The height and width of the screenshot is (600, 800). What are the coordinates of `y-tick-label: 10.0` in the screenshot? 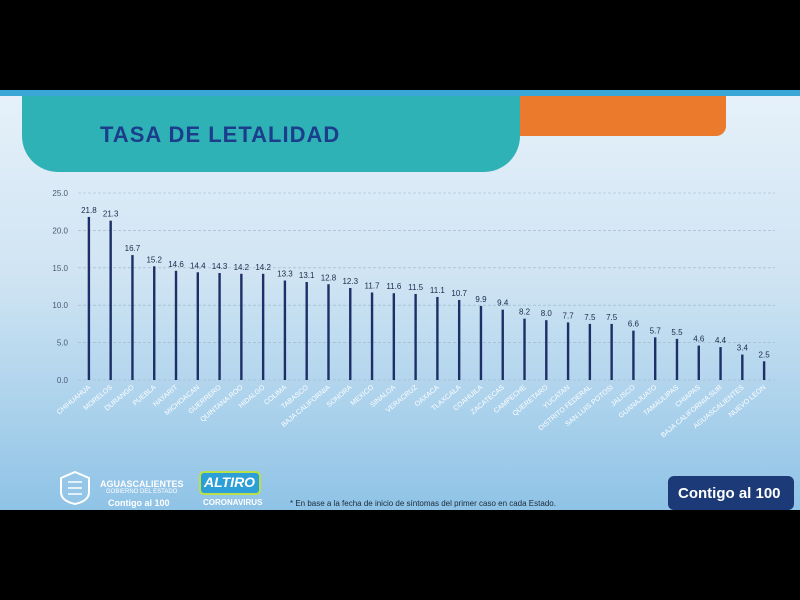 It's located at (60, 305).